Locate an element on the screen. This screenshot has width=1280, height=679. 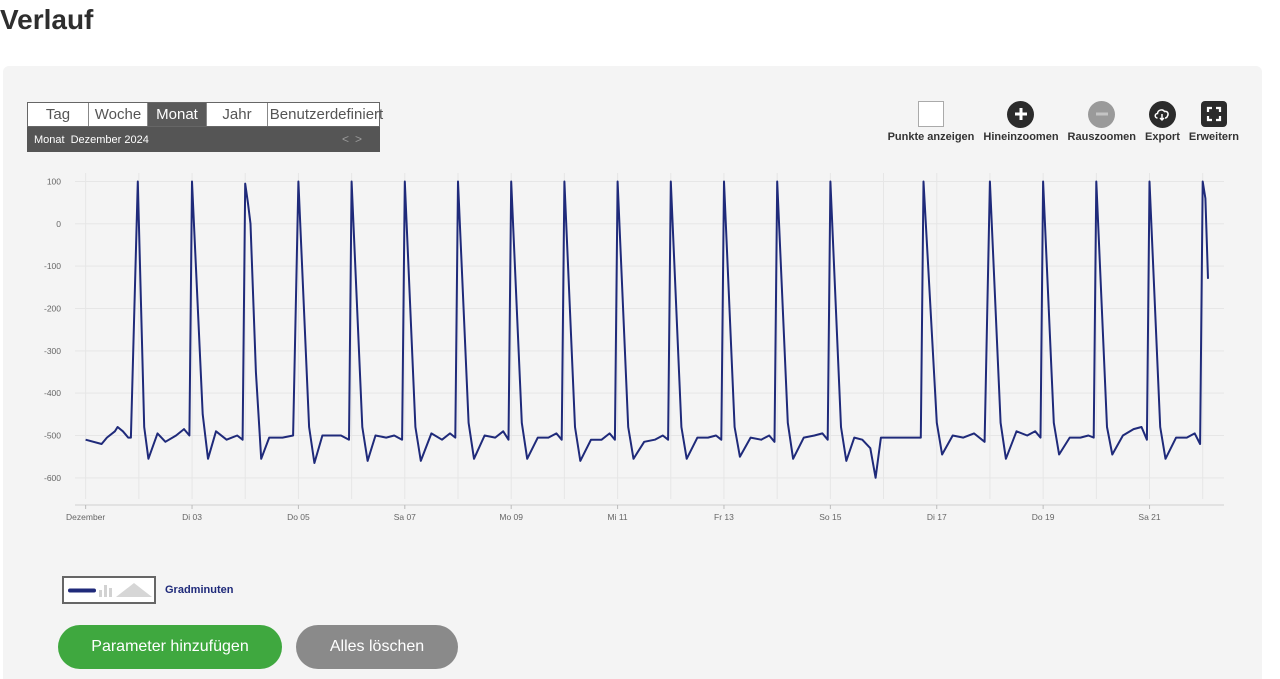
add-parameter-button: Parameter hinzufügen is located at coordinates (170, 647).